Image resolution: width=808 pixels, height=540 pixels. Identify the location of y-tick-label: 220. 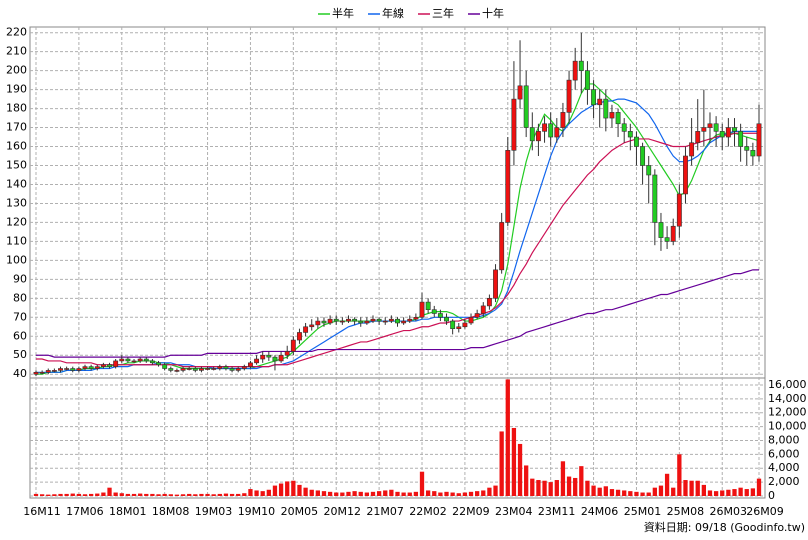
(16, 32).